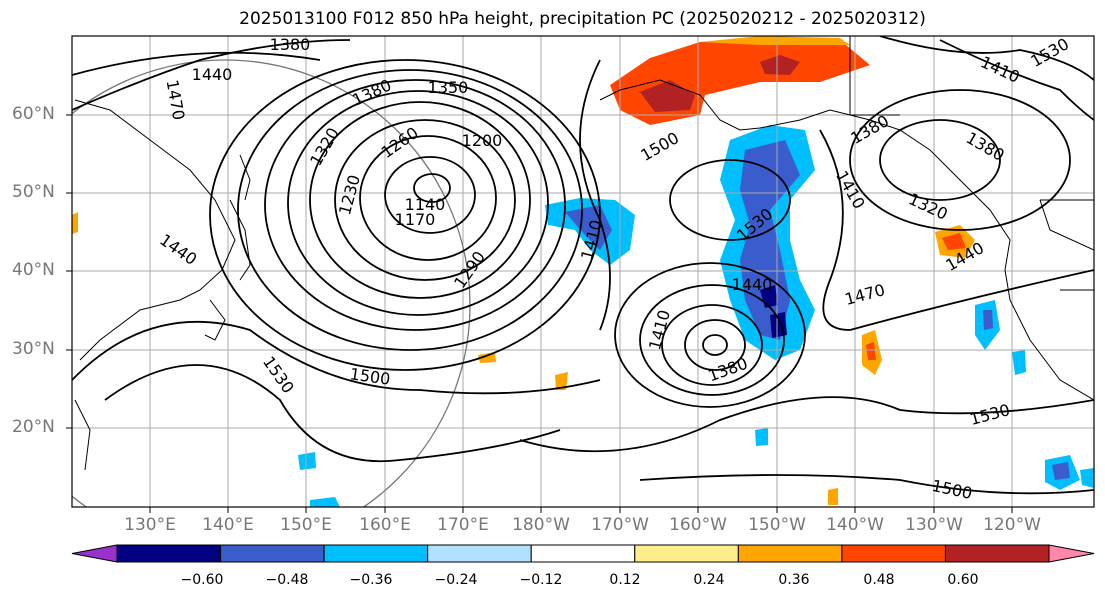 The width and height of the screenshot is (1105, 601). What do you see at coordinates (463, 525) in the screenshot?
I see `lon-label: 170°E` at bounding box center [463, 525].